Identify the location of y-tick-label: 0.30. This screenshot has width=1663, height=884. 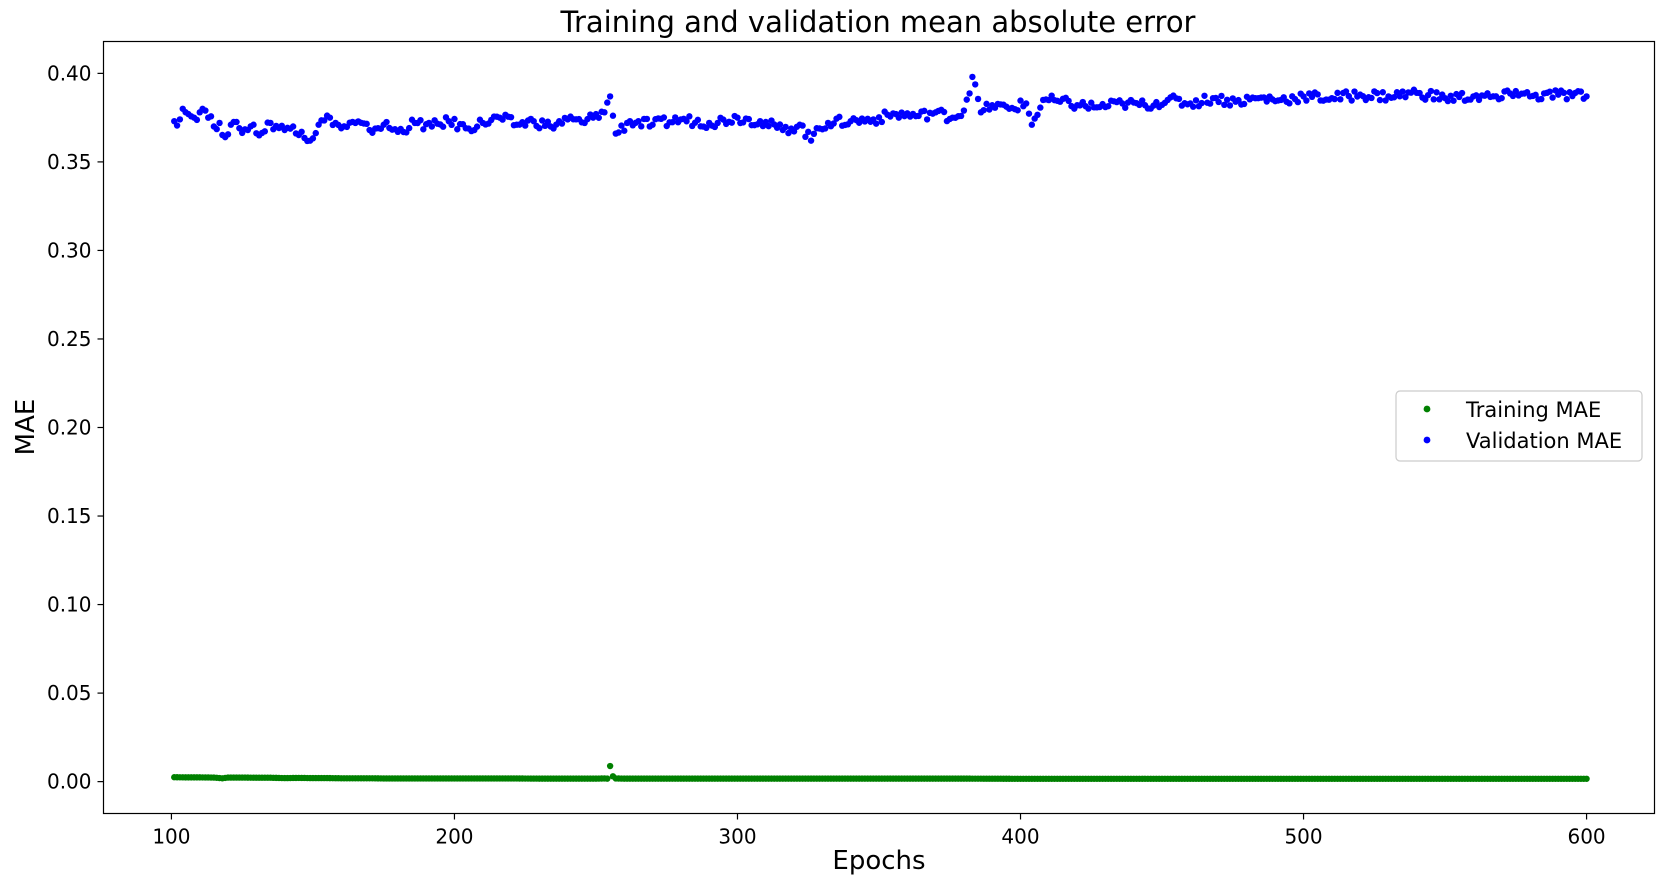
(69, 250).